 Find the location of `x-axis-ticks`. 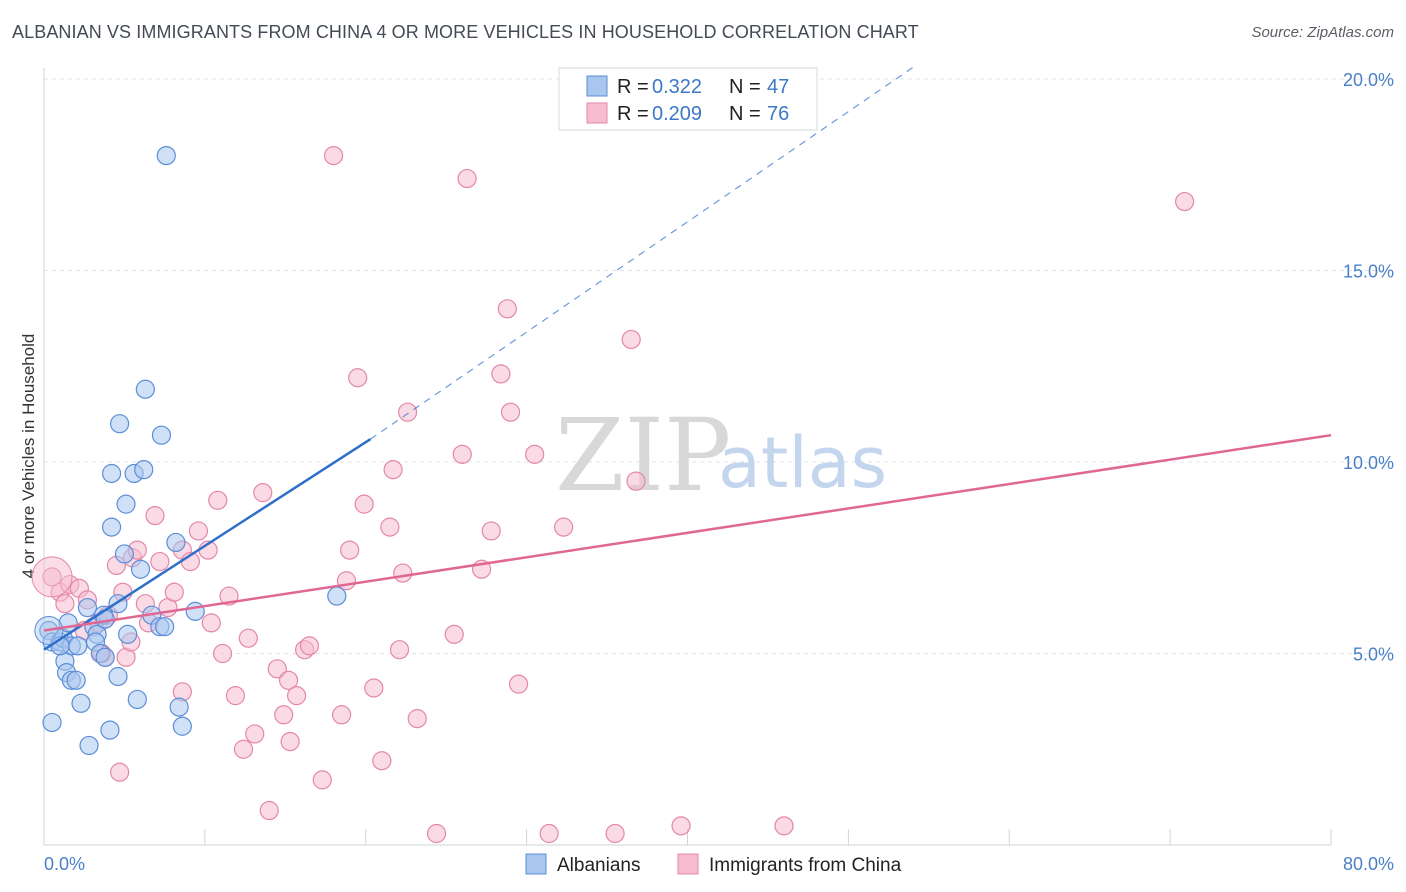

x-axis-ticks is located at coordinates (768, 837).